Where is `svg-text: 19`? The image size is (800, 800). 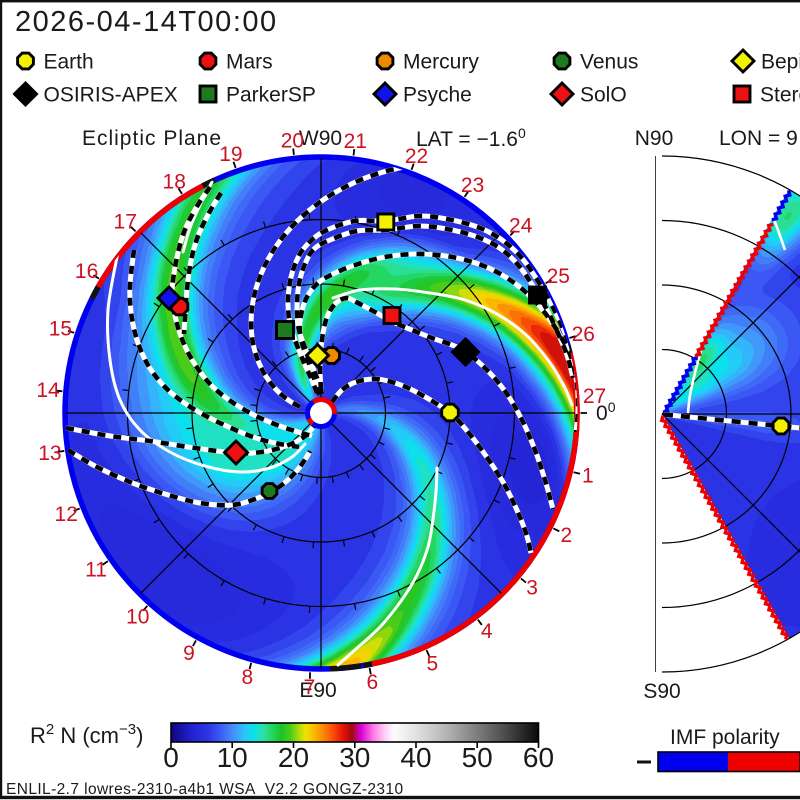 svg-text: 19 is located at coordinates (230, 154).